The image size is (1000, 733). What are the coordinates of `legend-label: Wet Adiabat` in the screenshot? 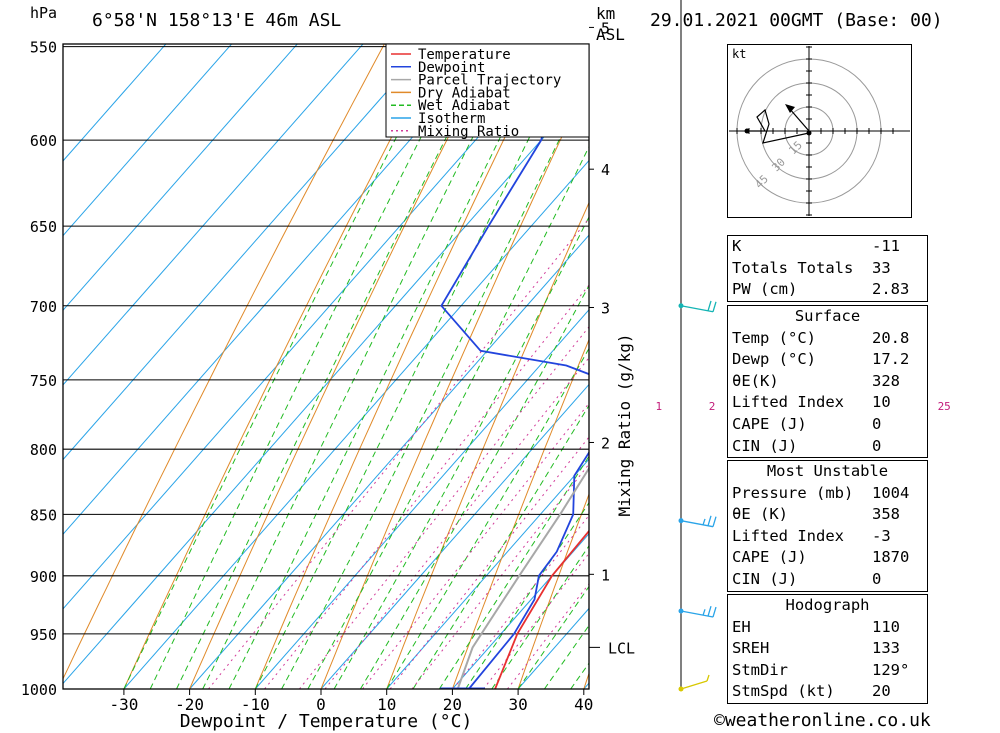 It's located at (464, 106).